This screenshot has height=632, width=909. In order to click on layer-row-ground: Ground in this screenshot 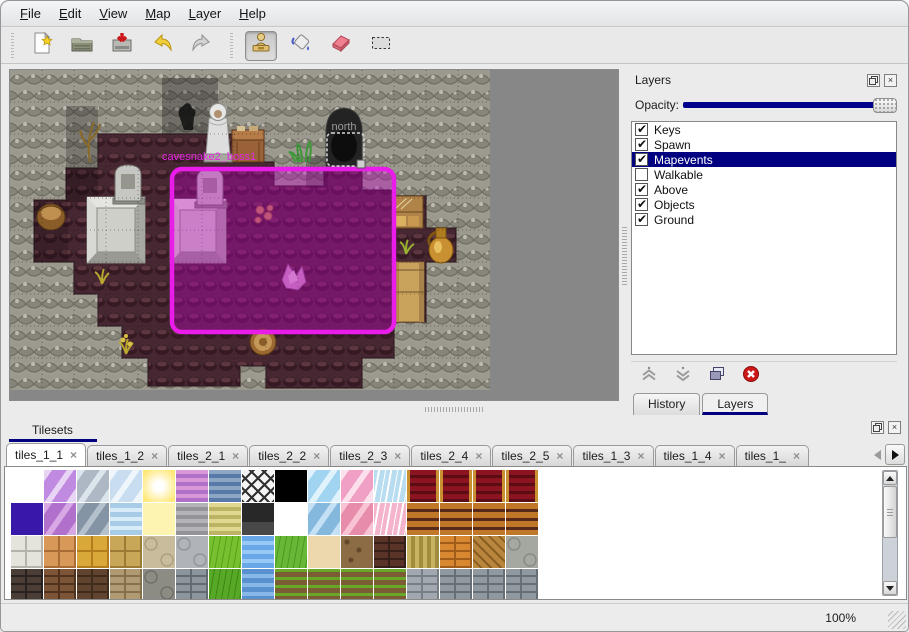, I will do `click(764, 219)`.